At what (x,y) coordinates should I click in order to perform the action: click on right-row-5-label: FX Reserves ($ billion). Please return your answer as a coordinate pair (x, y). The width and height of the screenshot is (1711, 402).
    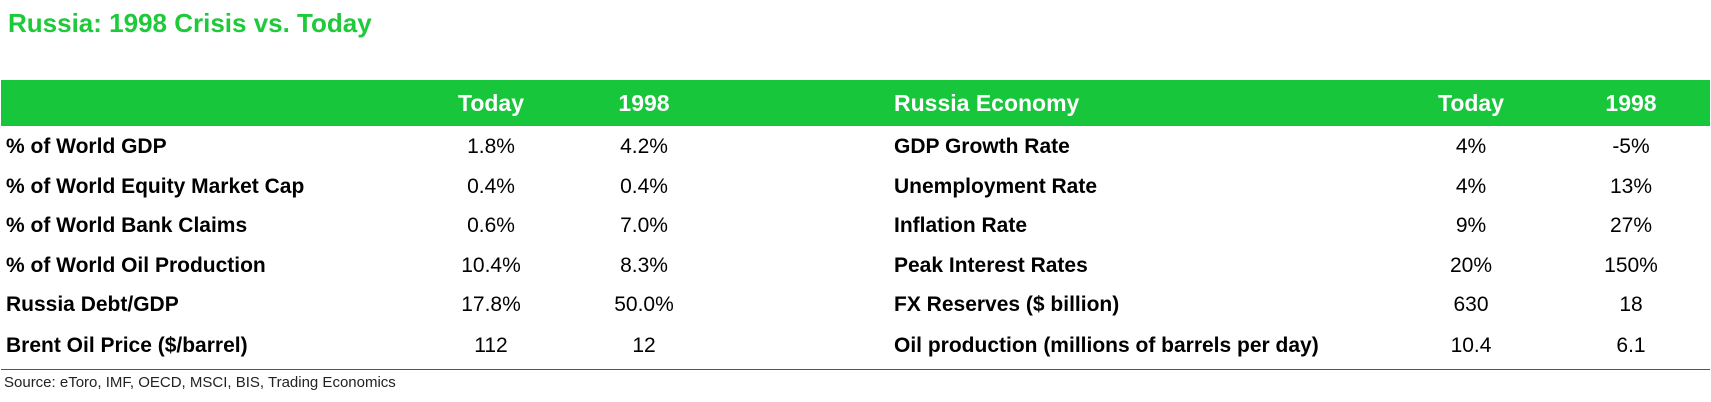
    Looking at the image, I should click on (1007, 304).